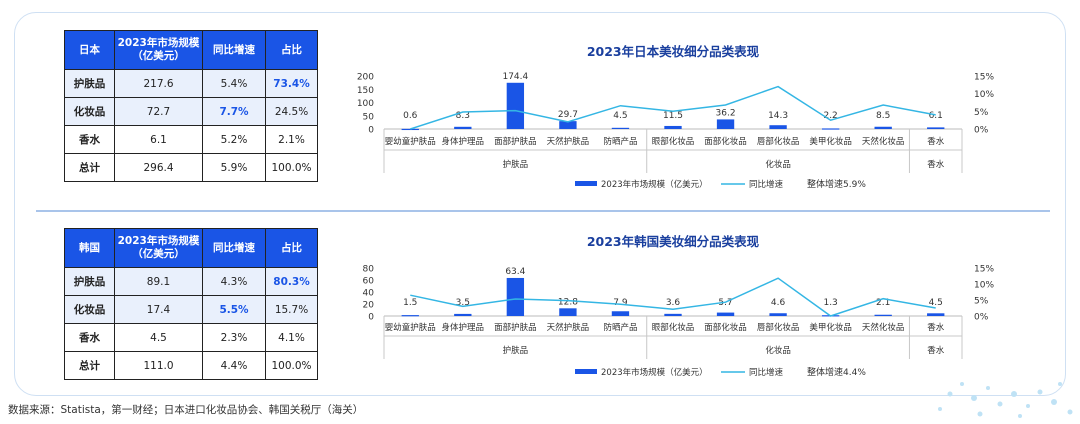 The image size is (1080, 424). What do you see at coordinates (984, 270) in the screenshot?
I see `y2-tick-label: 15%` at bounding box center [984, 270].